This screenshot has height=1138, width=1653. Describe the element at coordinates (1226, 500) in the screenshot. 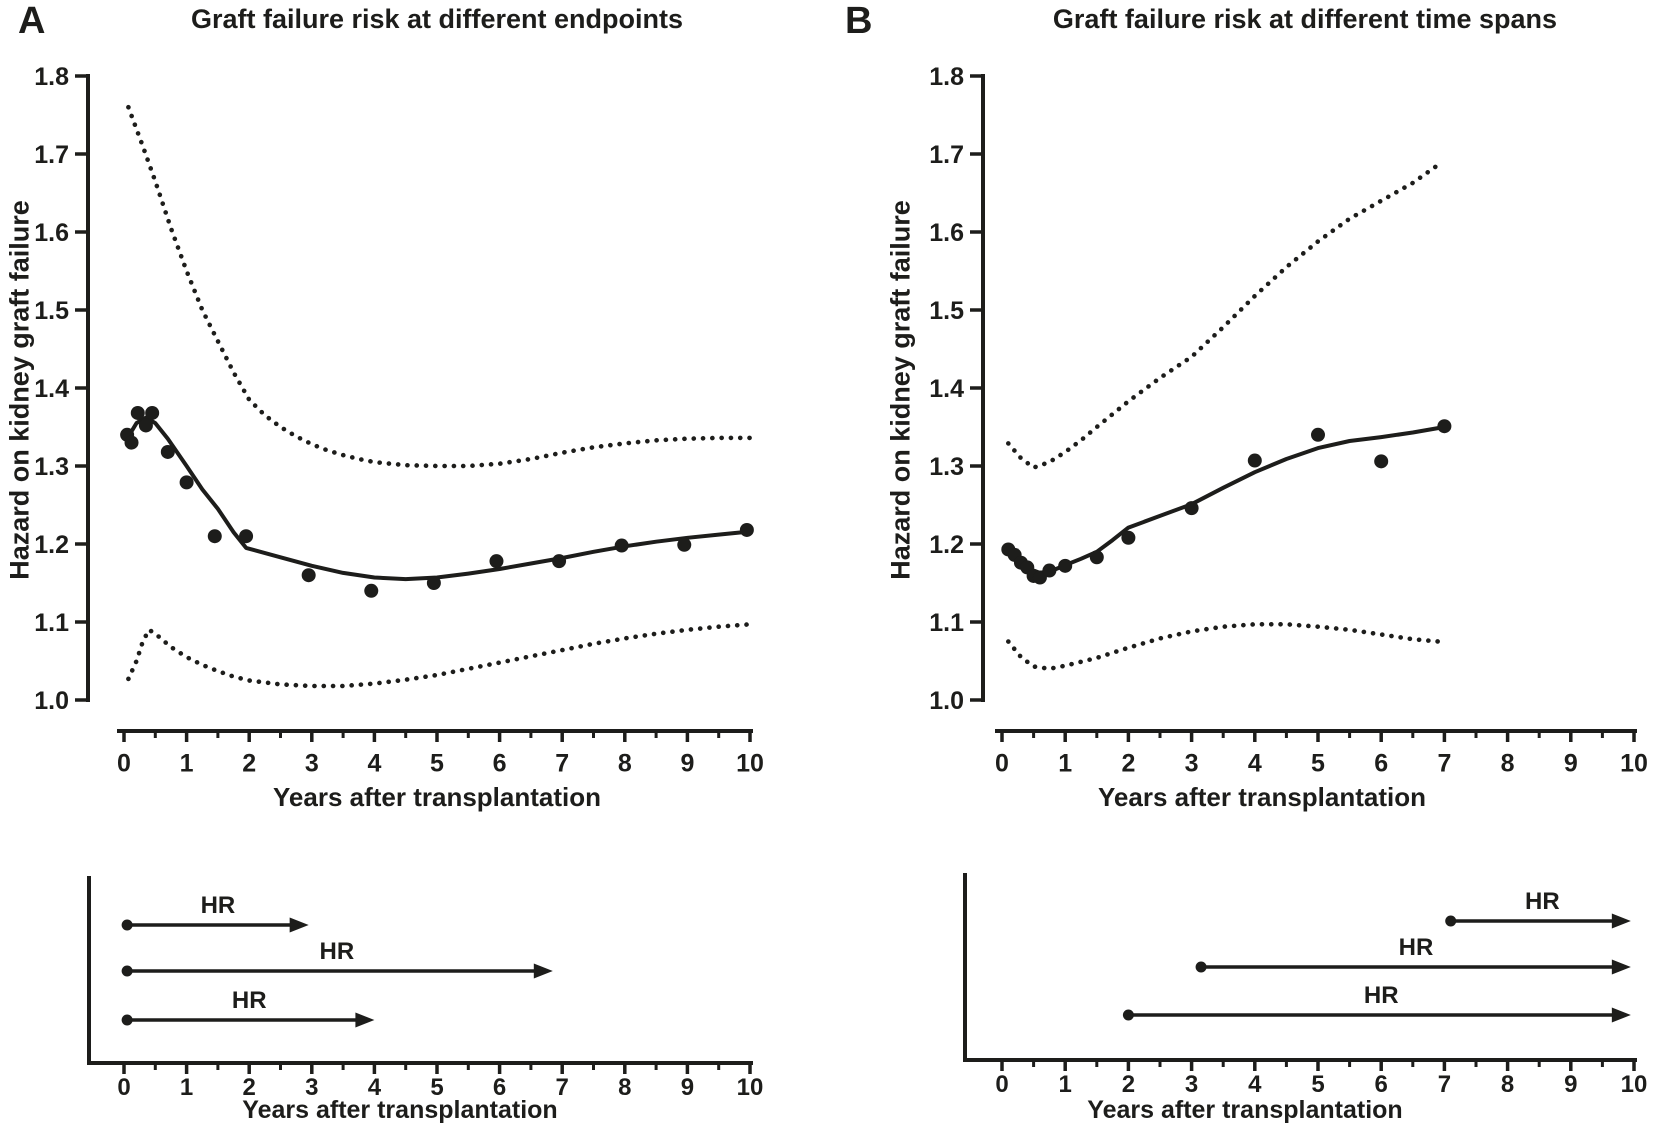

I see `fit-line` at that location.